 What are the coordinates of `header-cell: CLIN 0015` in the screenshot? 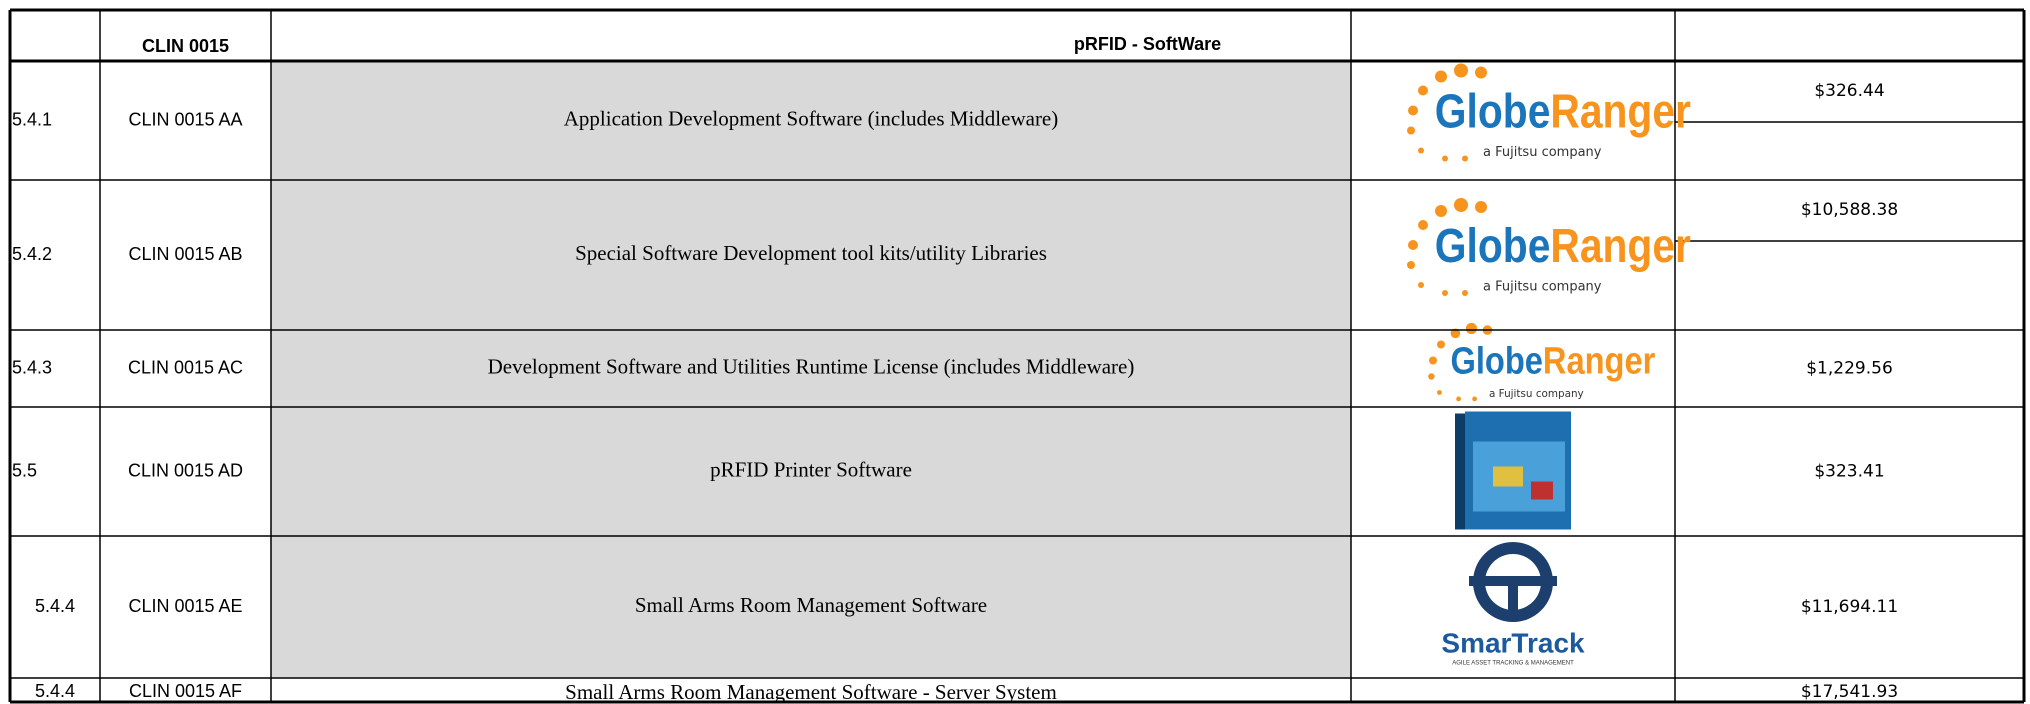 It's located at (185, 46).